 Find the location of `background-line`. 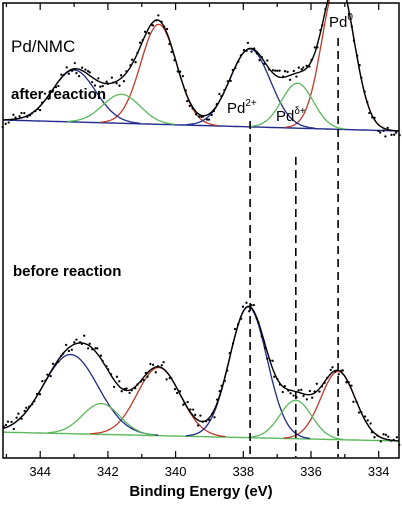

background-line is located at coordinates (201, 436).